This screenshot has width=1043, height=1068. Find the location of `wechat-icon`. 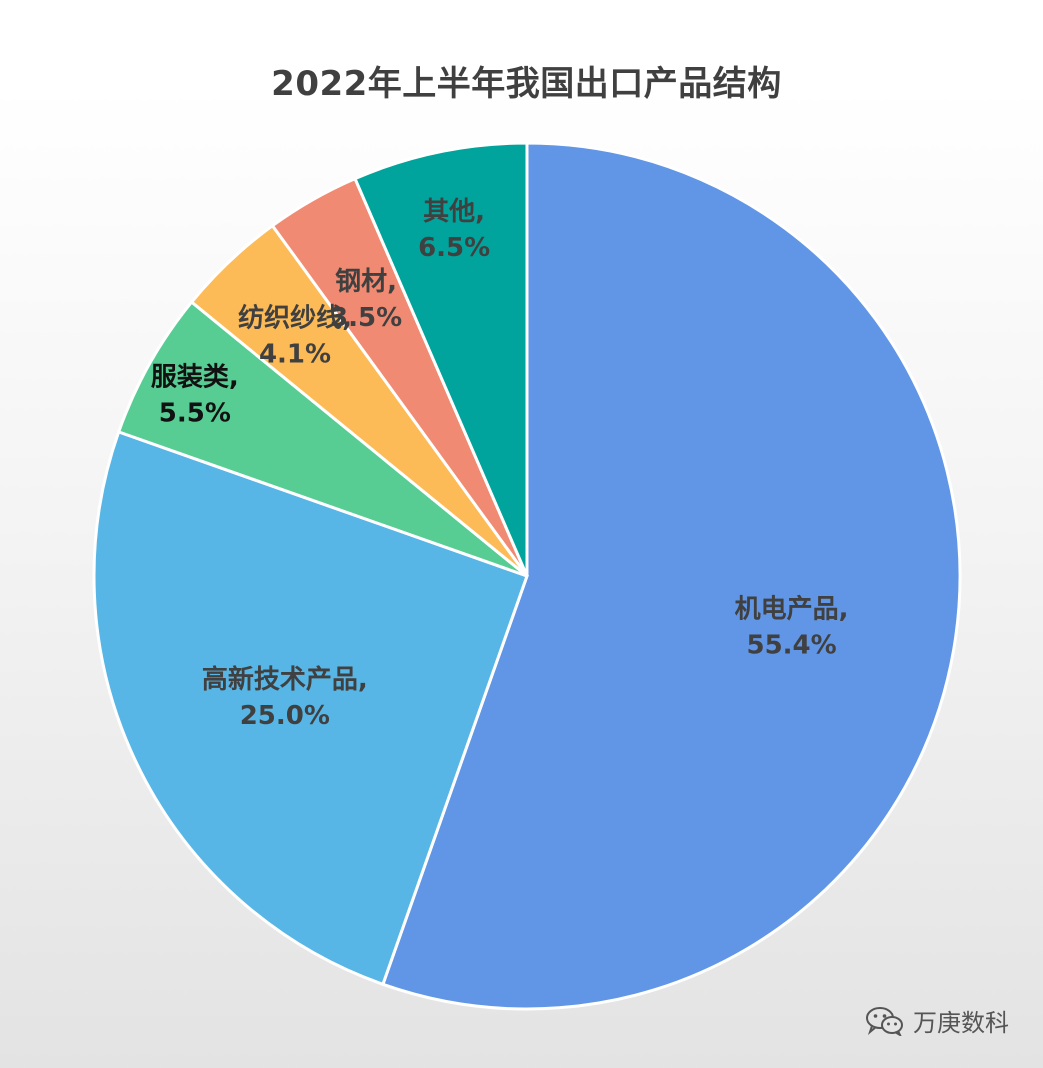

wechat-icon is located at coordinates (884, 1021).